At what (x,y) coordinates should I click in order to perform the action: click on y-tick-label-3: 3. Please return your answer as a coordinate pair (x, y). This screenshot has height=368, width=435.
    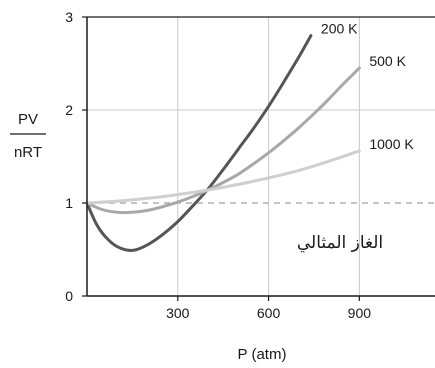
    Looking at the image, I should click on (69, 17).